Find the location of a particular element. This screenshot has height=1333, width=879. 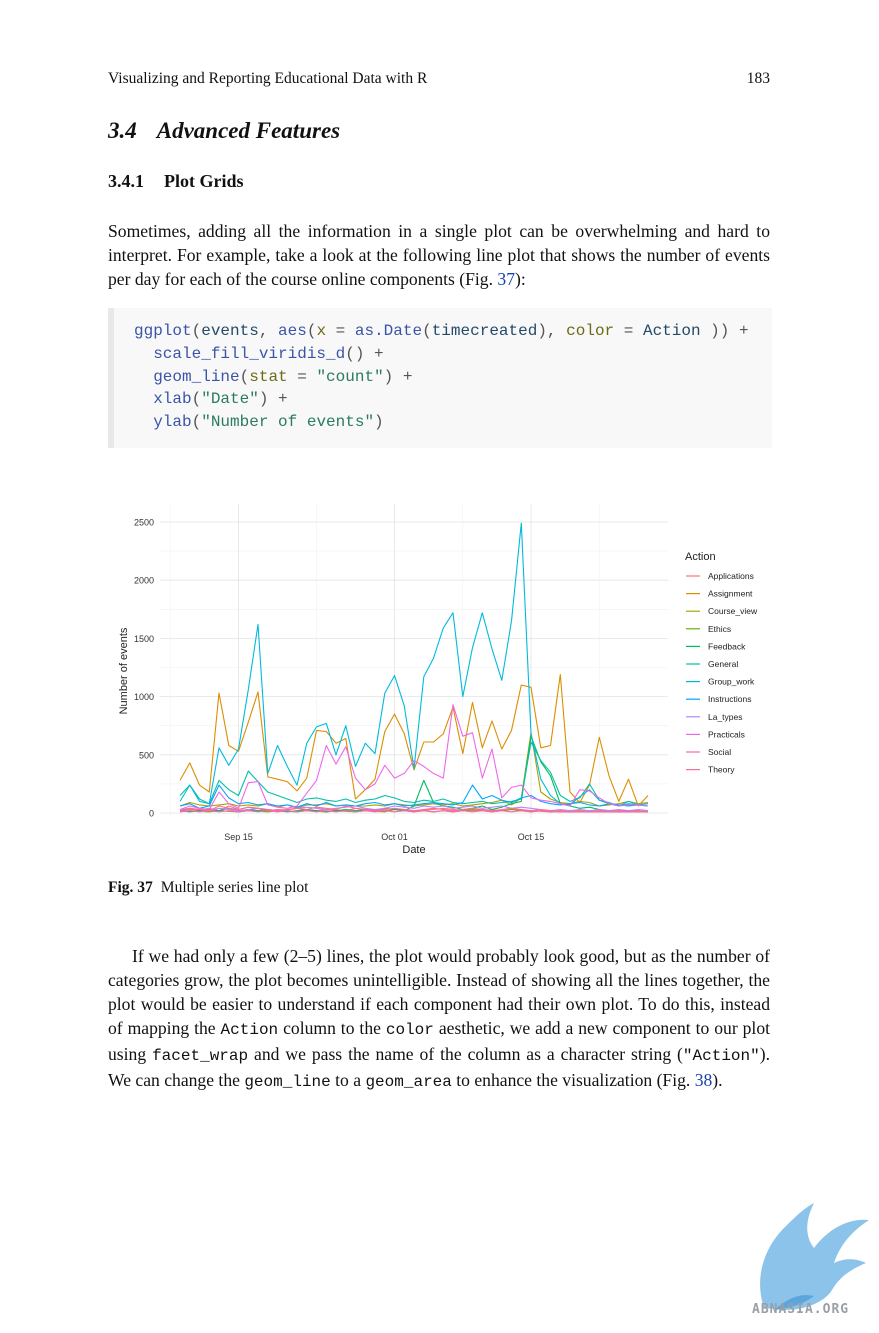

code-token: ylab is located at coordinates (172, 422).